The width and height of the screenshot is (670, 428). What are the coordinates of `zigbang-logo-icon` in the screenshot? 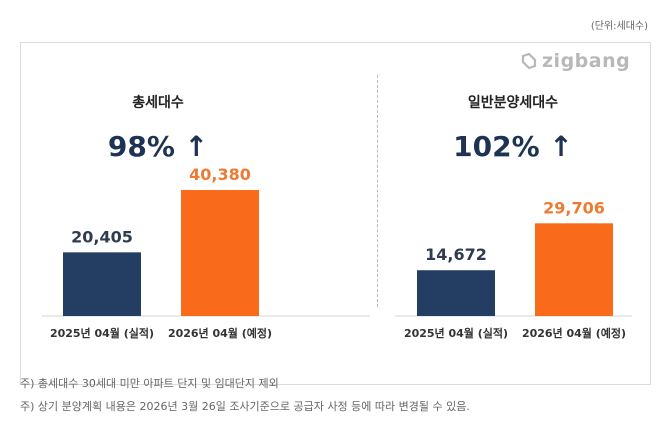 It's located at (529, 61).